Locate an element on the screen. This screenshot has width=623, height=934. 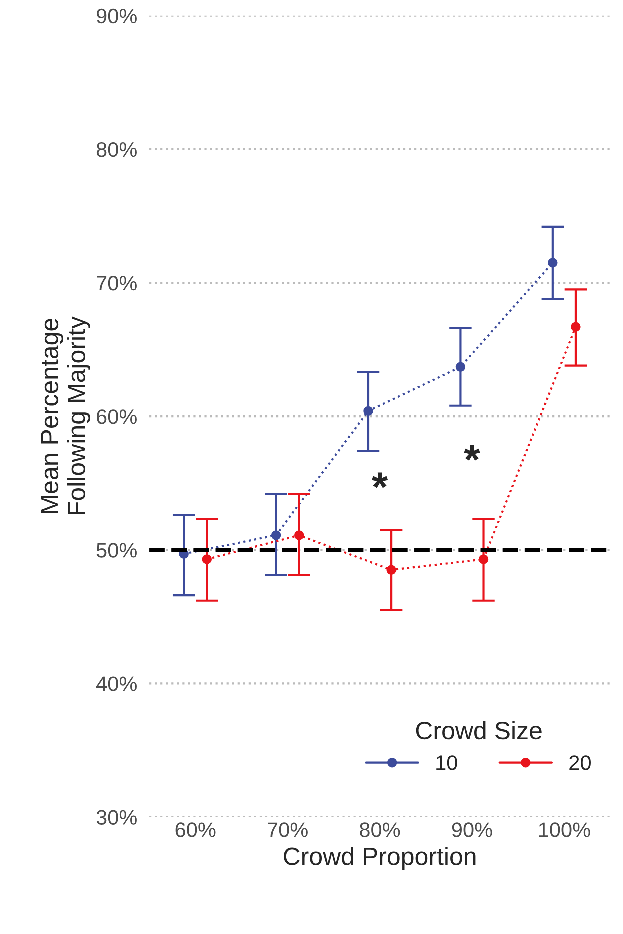
legend-label: 20 is located at coordinates (580, 763).